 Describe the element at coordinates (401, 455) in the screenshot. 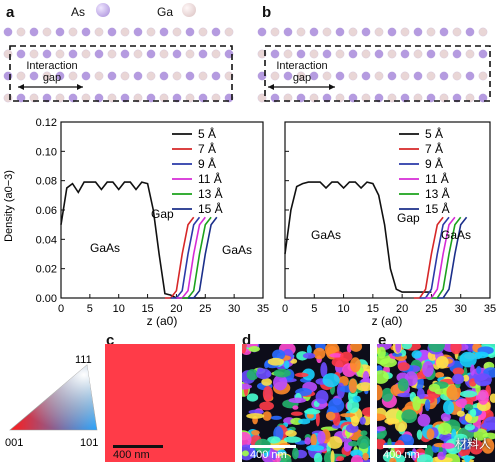

I see `scalebar-e-text: 400 nm` at that location.